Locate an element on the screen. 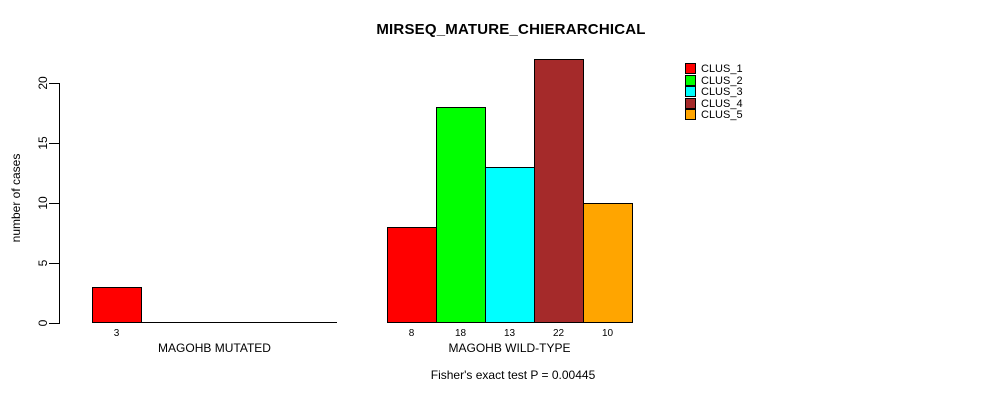 This screenshot has width=990, height=400. y-axis-tick-label: 0 is located at coordinates (43, 323).